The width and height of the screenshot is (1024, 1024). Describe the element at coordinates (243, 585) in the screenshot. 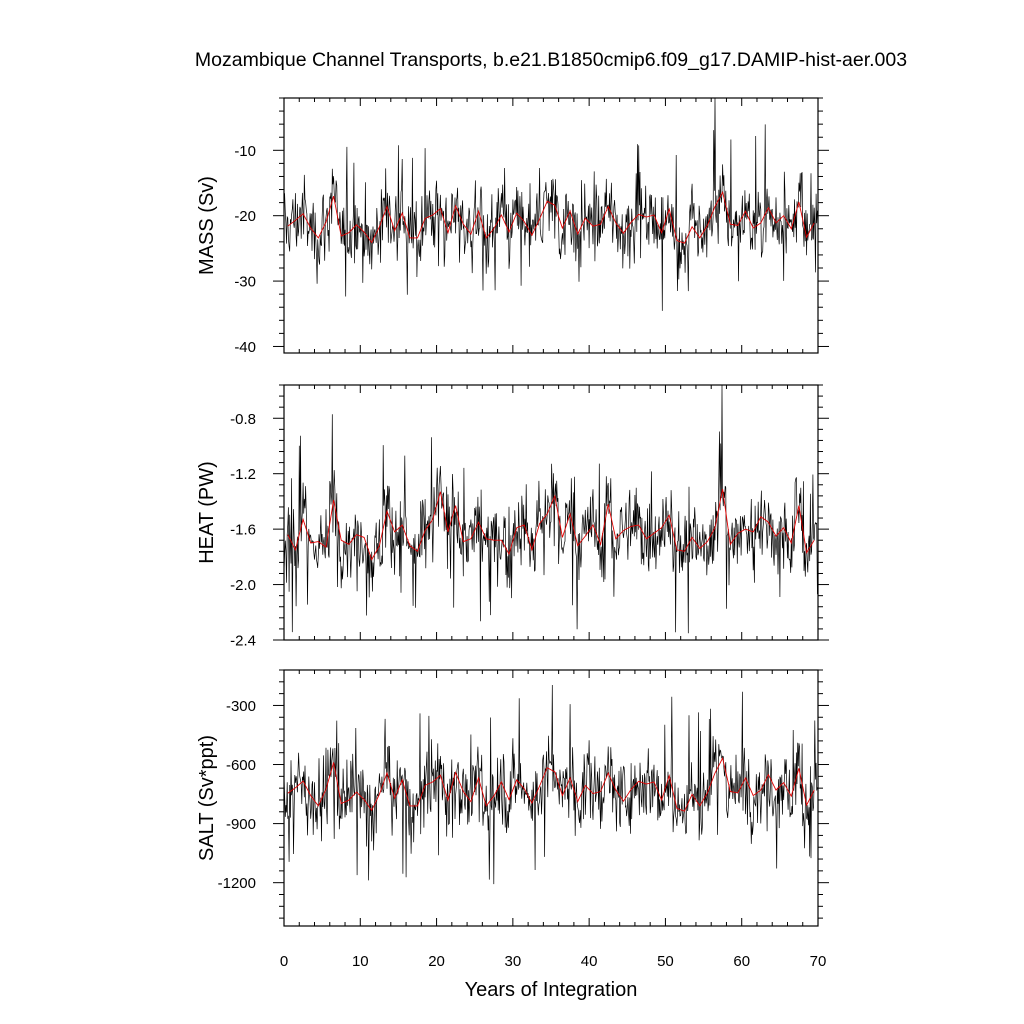

I see `heat-y-tick-label: -2.0` at that location.